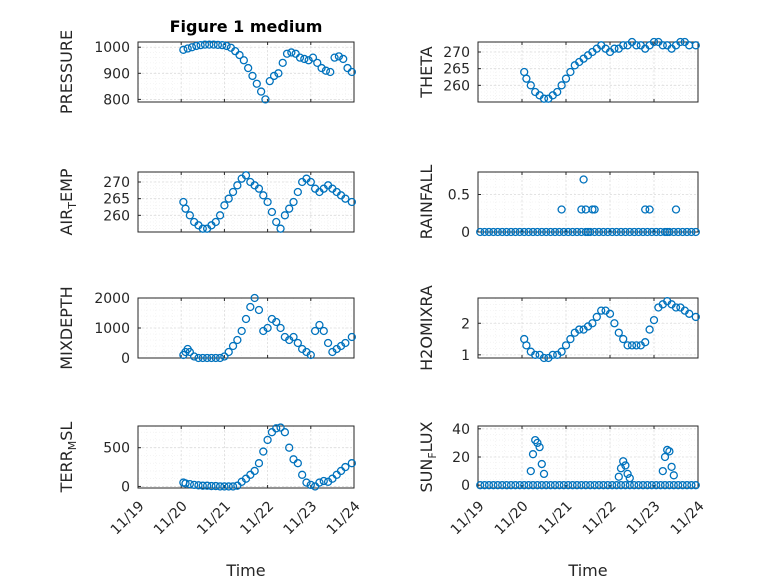  What do you see at coordinates (116, 449) in the screenshot?
I see `y-tick-label: 500` at bounding box center [116, 449].